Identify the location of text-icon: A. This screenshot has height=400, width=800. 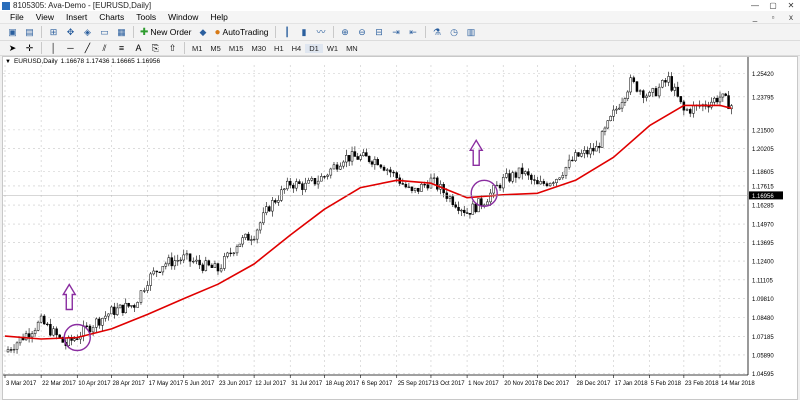
(138, 48).